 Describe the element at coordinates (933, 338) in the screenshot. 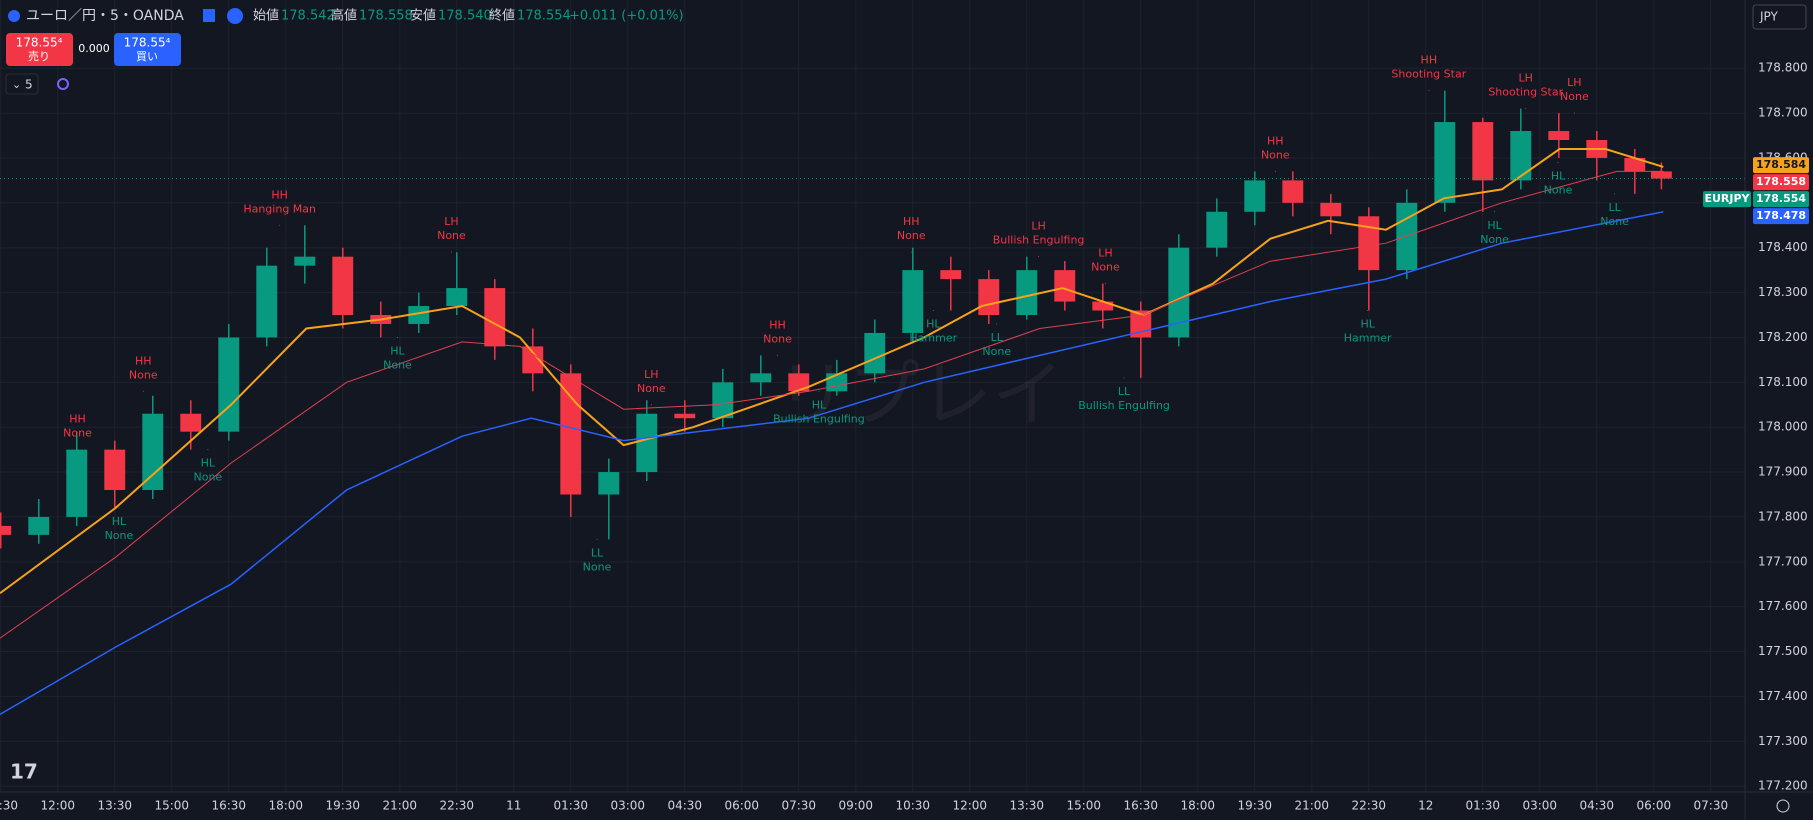

I see `pattern-label: Hammer` at that location.